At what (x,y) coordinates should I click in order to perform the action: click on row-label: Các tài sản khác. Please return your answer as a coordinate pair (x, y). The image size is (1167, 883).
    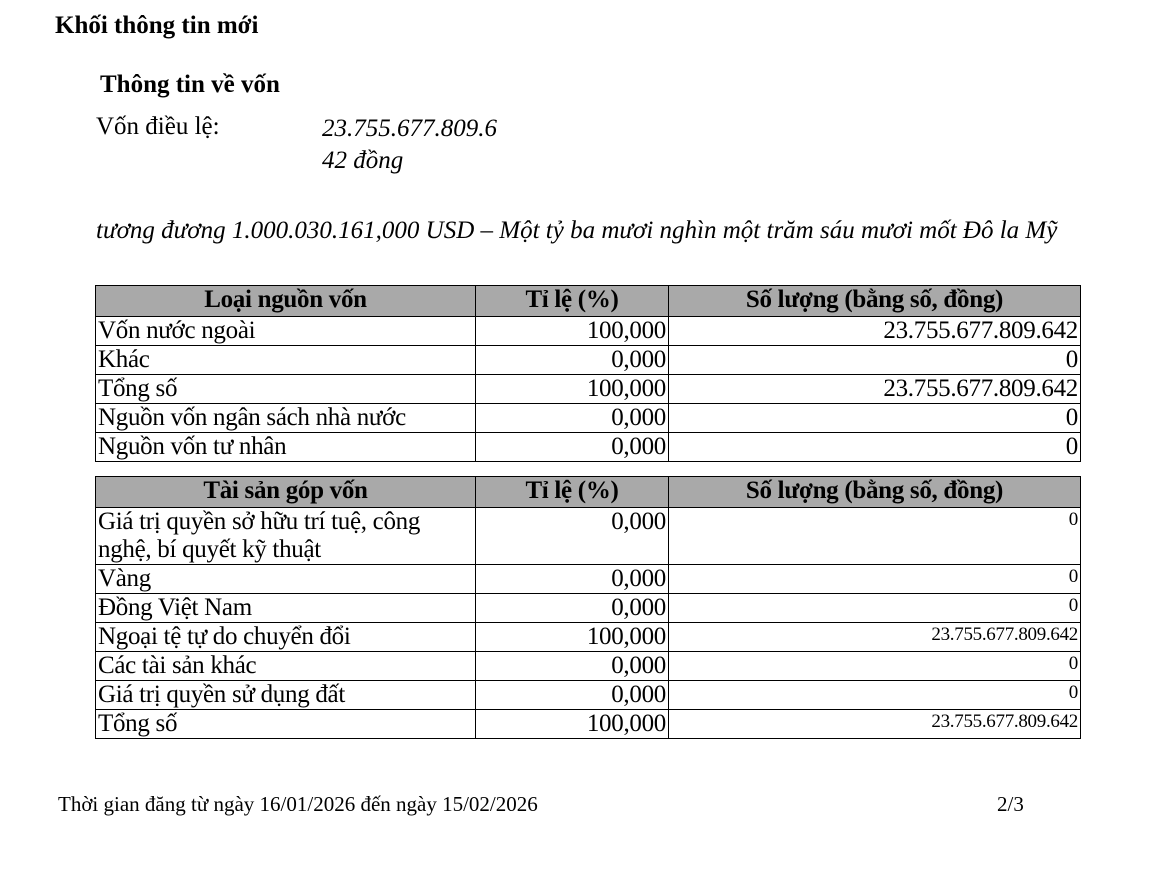
    Looking at the image, I should click on (285, 666).